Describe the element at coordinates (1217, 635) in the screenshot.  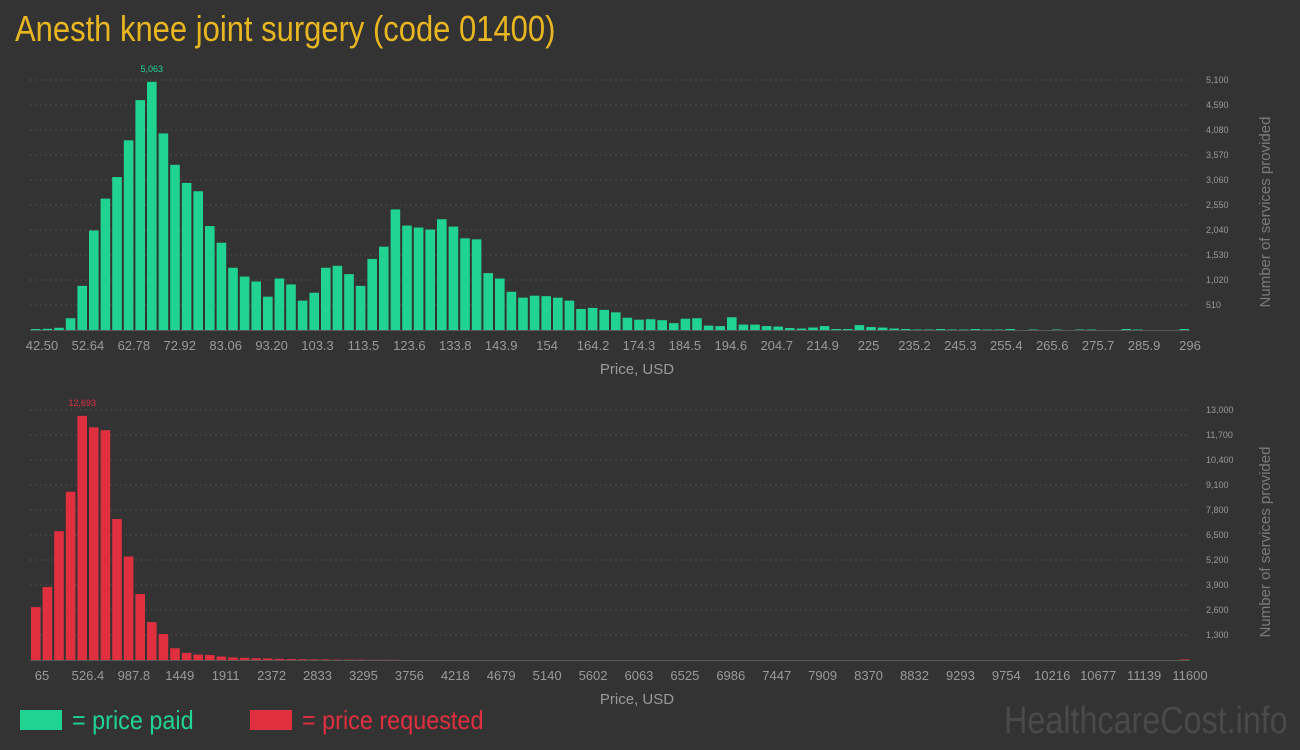
I see `y-tick-label: 1,300` at that location.